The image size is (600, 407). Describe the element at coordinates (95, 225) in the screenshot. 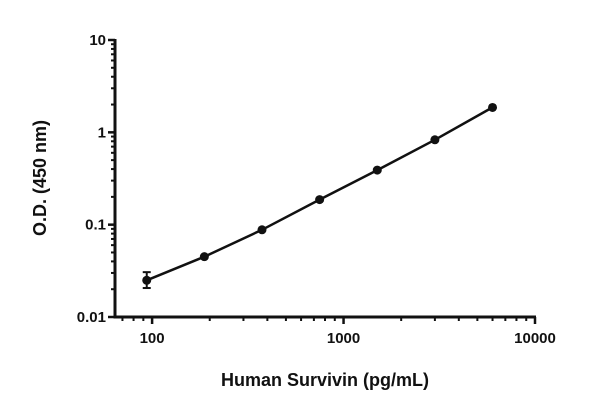

I see `y-tick-label: 0.1` at that location.